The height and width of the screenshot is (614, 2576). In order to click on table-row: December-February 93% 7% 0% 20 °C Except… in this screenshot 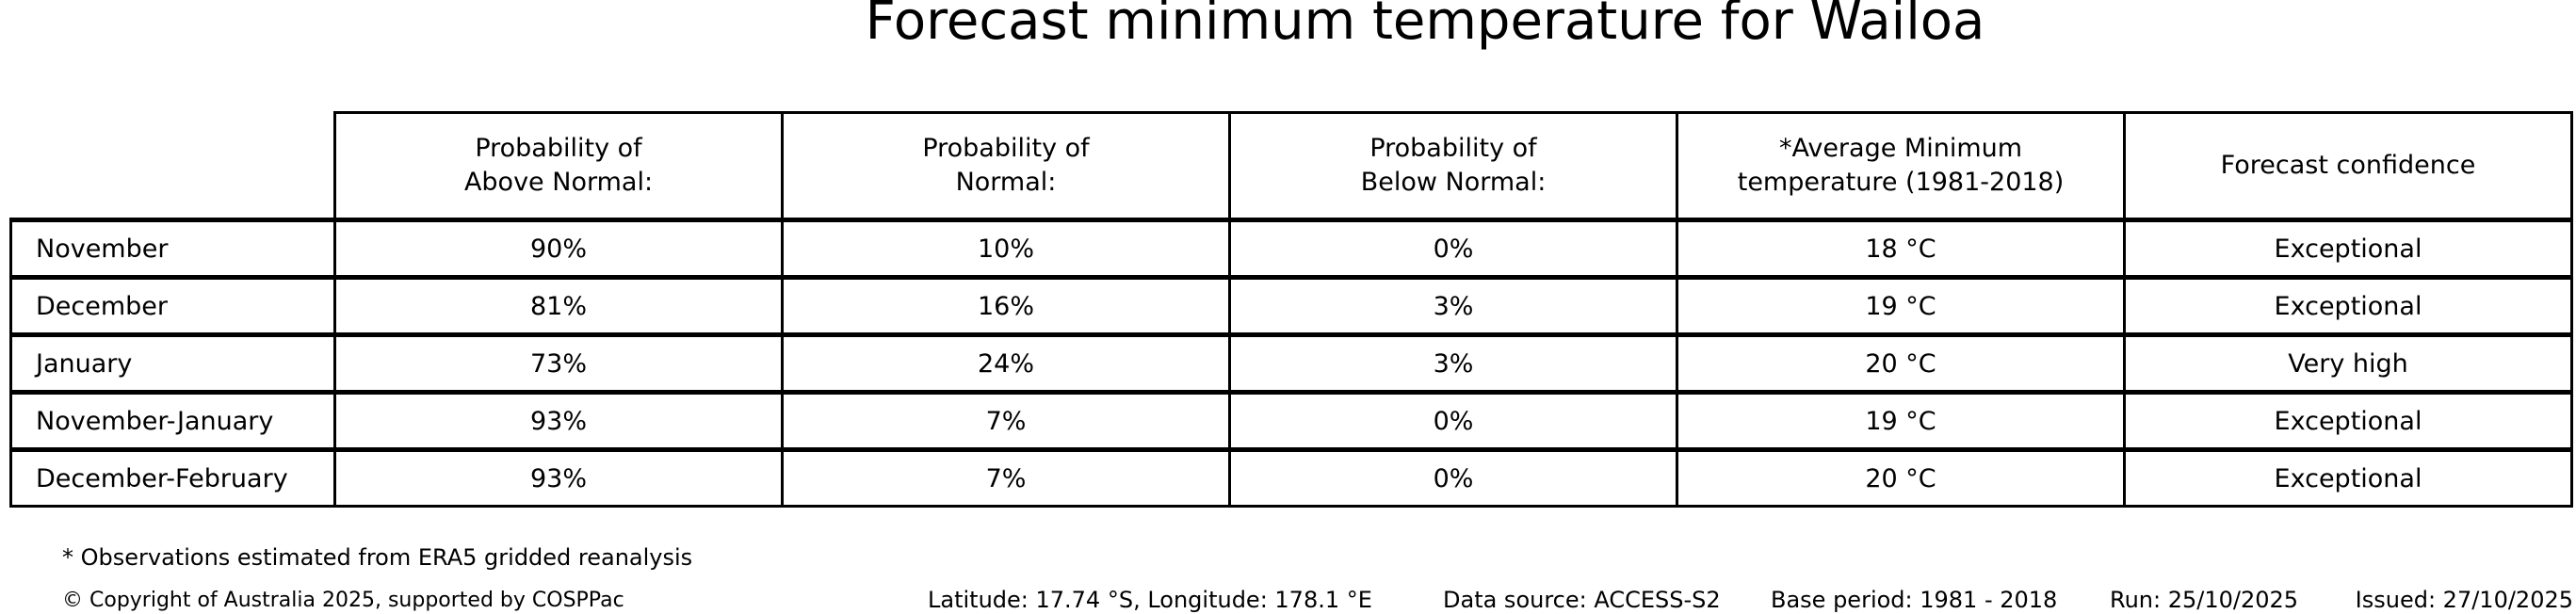, I will do `click(1291, 478)`.